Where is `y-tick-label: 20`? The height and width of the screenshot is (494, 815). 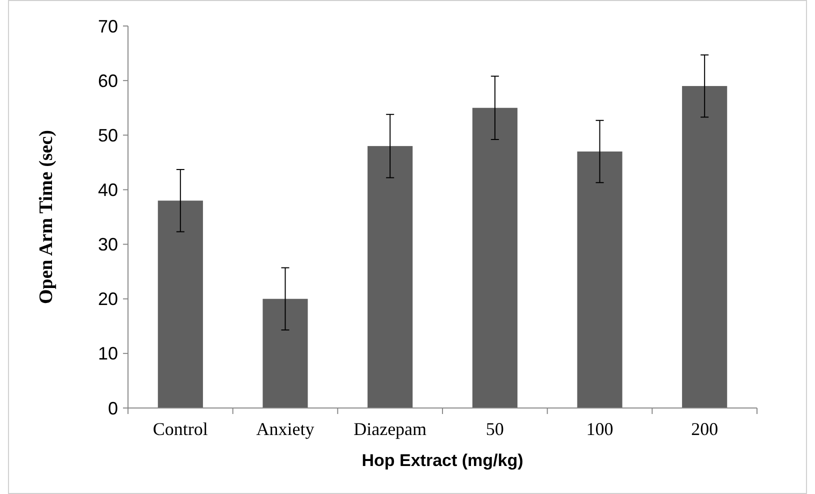 y-tick-label: 20 is located at coordinates (108, 299).